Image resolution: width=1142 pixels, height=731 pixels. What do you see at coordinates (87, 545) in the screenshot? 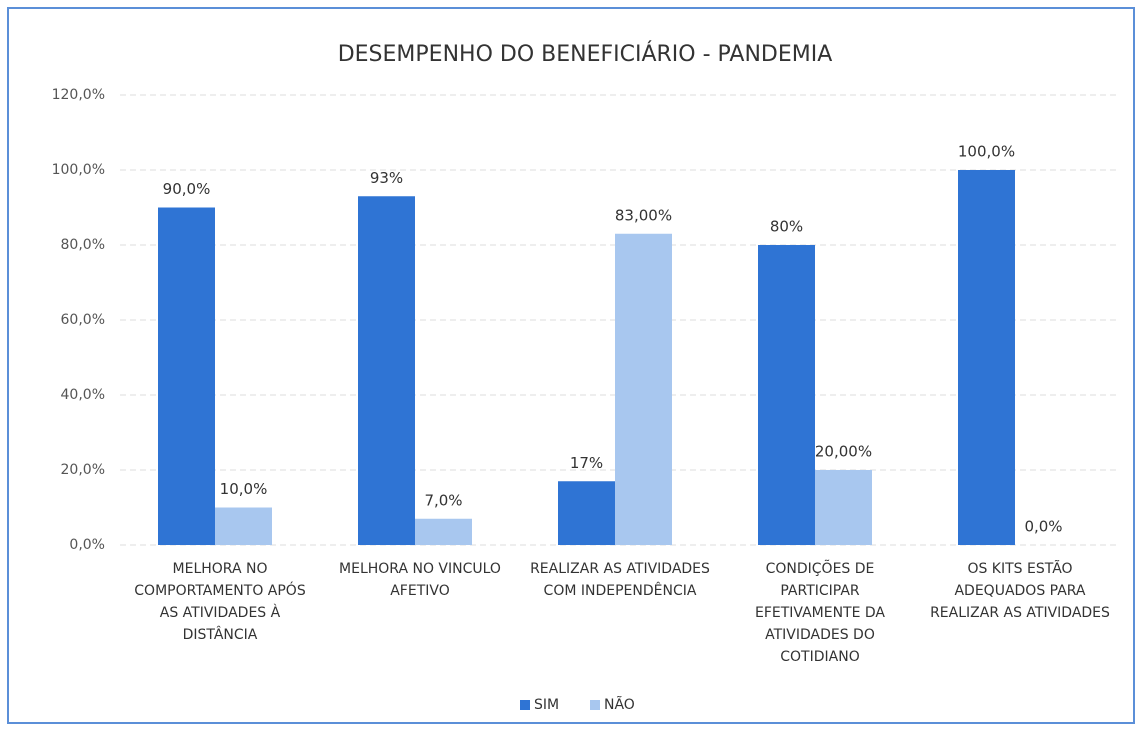
I see `y-tick-label: 0,0%` at bounding box center [87, 545].